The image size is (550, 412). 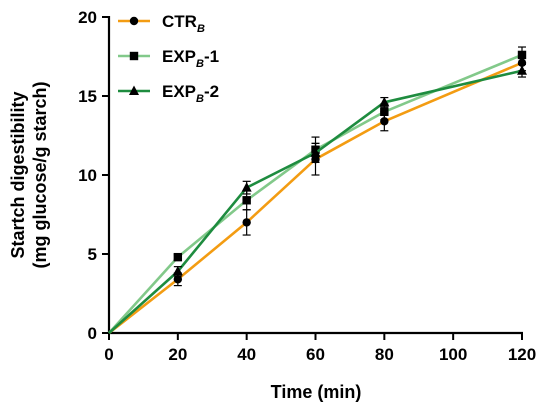 I want to click on legend: CTRB EXPB-1 EXPB-2, so click(x=168, y=58).